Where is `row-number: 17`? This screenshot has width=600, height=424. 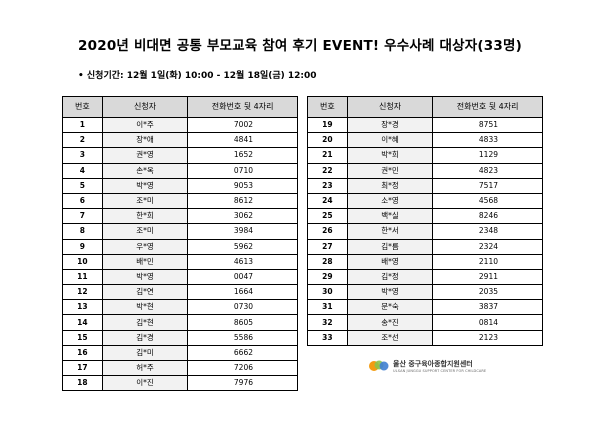
row-number: 17 is located at coordinates (82, 368).